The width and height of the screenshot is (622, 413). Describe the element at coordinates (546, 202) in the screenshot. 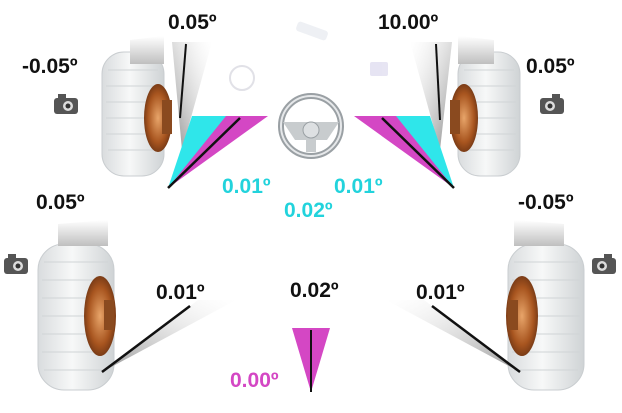

I see `rear-right-camber-value: -0.05º` at that location.